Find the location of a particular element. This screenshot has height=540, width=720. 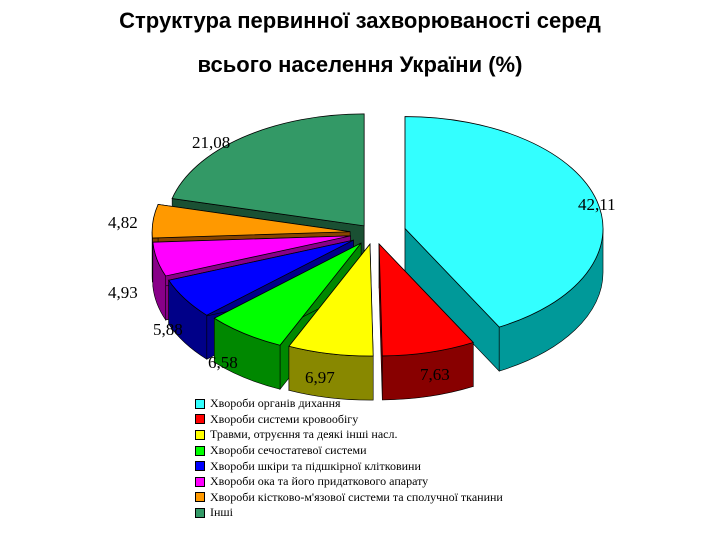

legend-label-0: Хвороби органів дихання is located at coordinates (275, 403).